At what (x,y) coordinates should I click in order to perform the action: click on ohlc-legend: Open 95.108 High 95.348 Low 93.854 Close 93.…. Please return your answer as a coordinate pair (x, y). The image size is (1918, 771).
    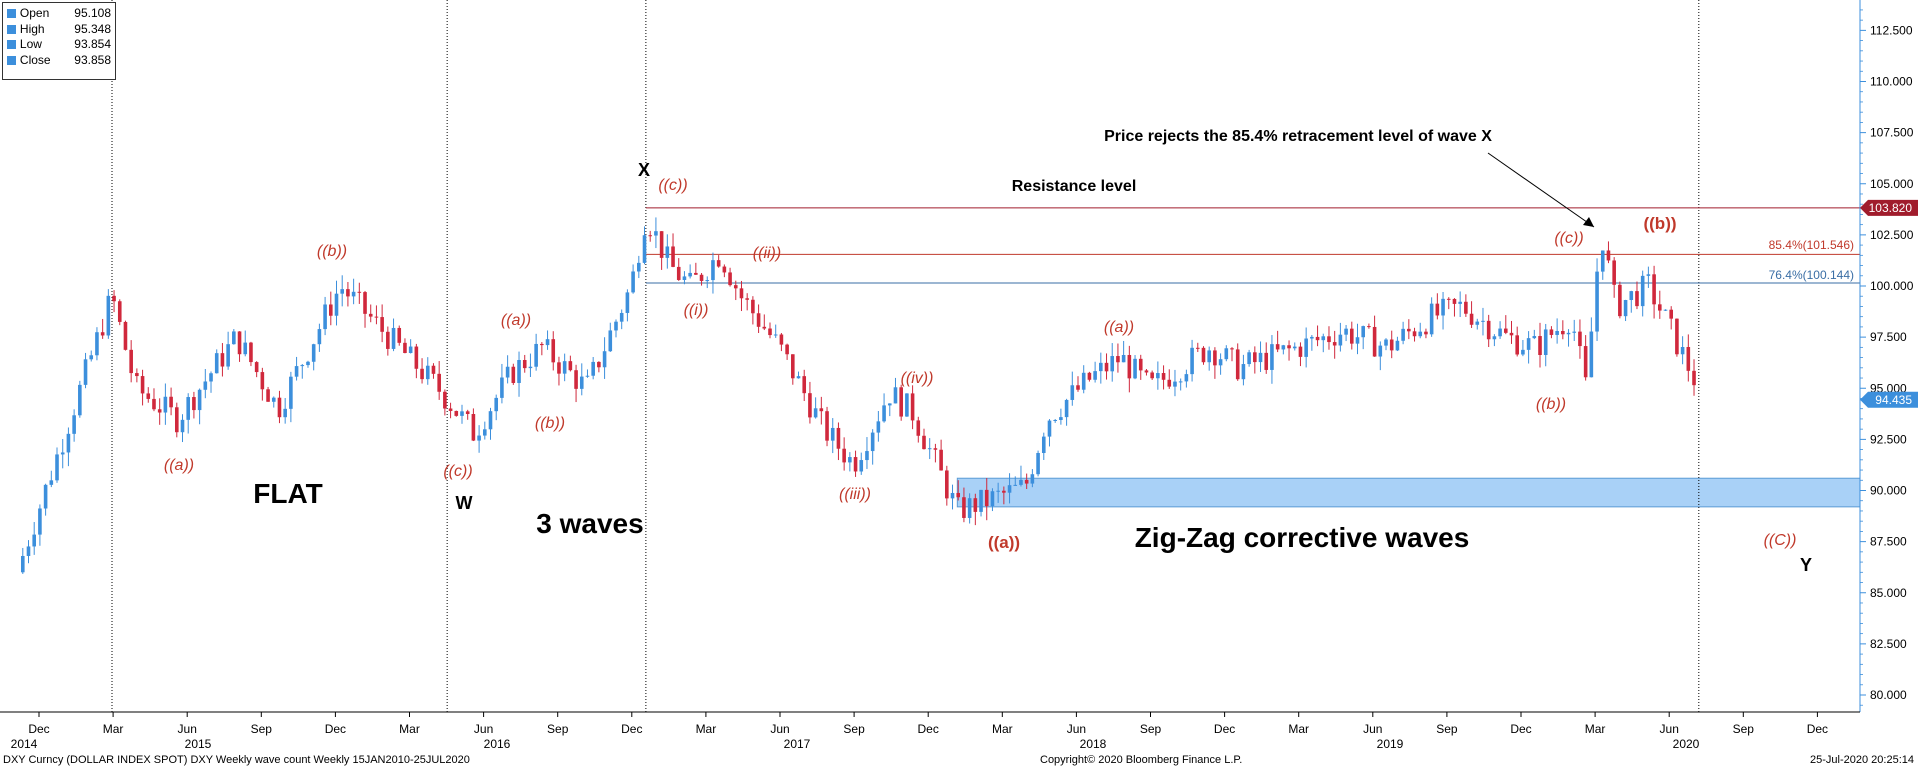
    Looking at the image, I should click on (59, 41).